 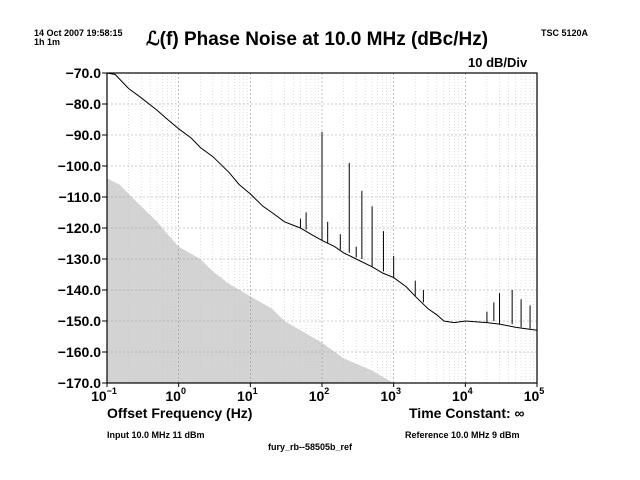 I want to click on chart-title: ℒ(f) Phase Noise at 10.0 MHz (dBc/Hz), so click(x=317, y=39).